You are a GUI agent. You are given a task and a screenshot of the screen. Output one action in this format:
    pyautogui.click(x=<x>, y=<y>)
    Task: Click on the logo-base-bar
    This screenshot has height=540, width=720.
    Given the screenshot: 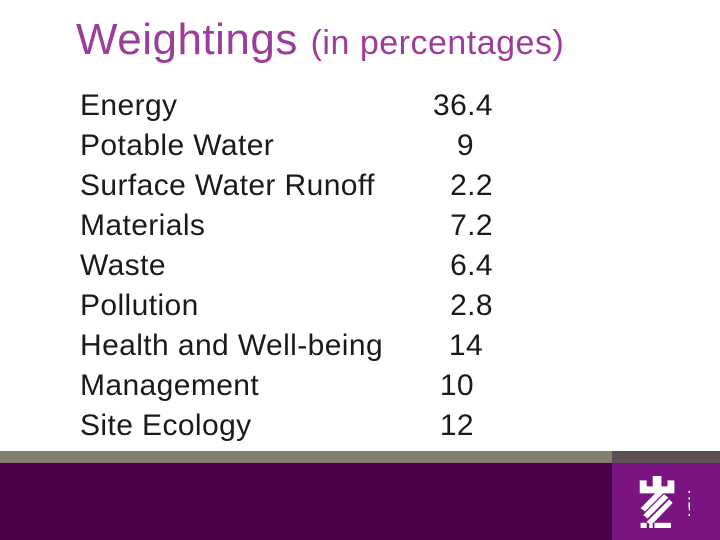 What is the action you would take?
    pyautogui.click(x=662, y=525)
    